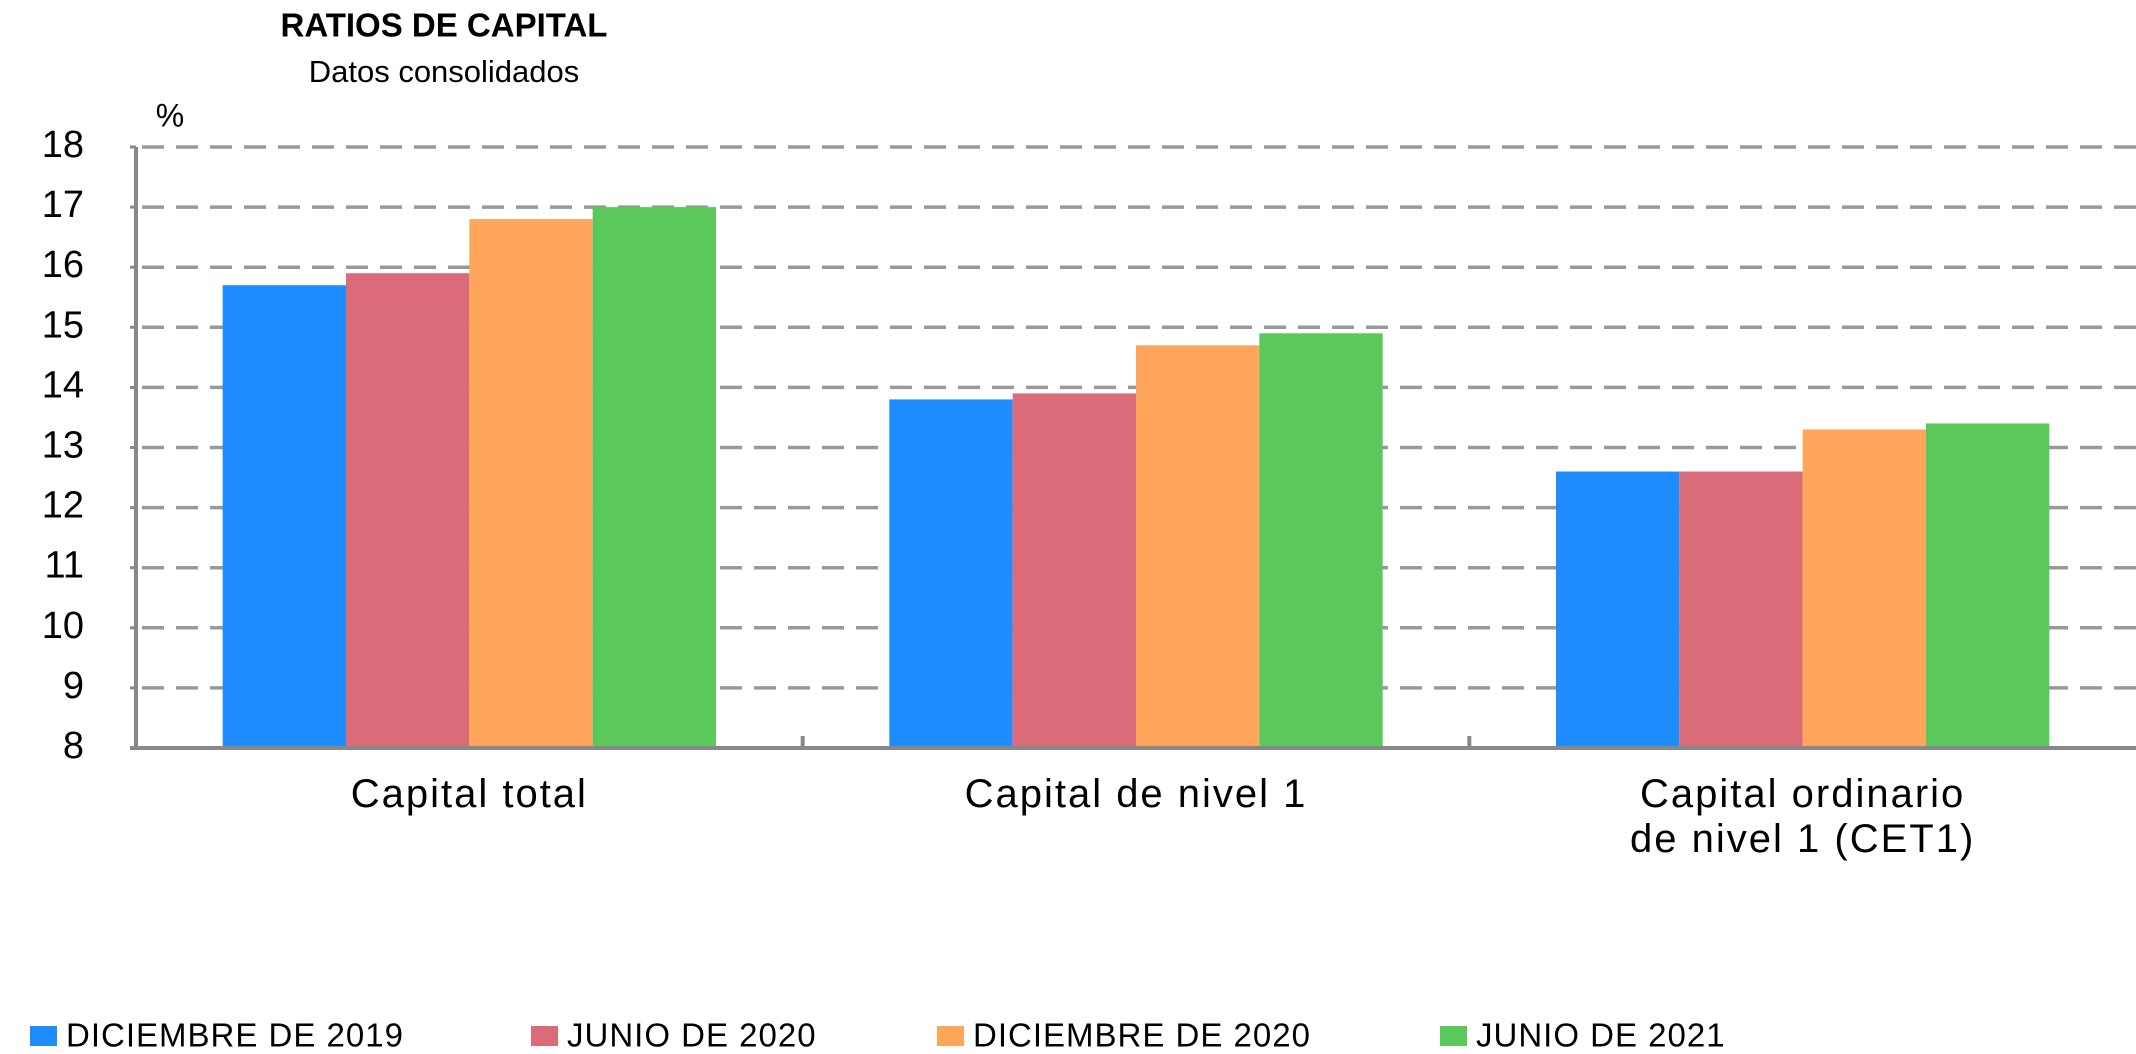 The width and height of the screenshot is (2136, 1054). Describe the element at coordinates (444, 25) in the screenshot. I see `chart-title: RATIOS DE CAPITAL` at that location.